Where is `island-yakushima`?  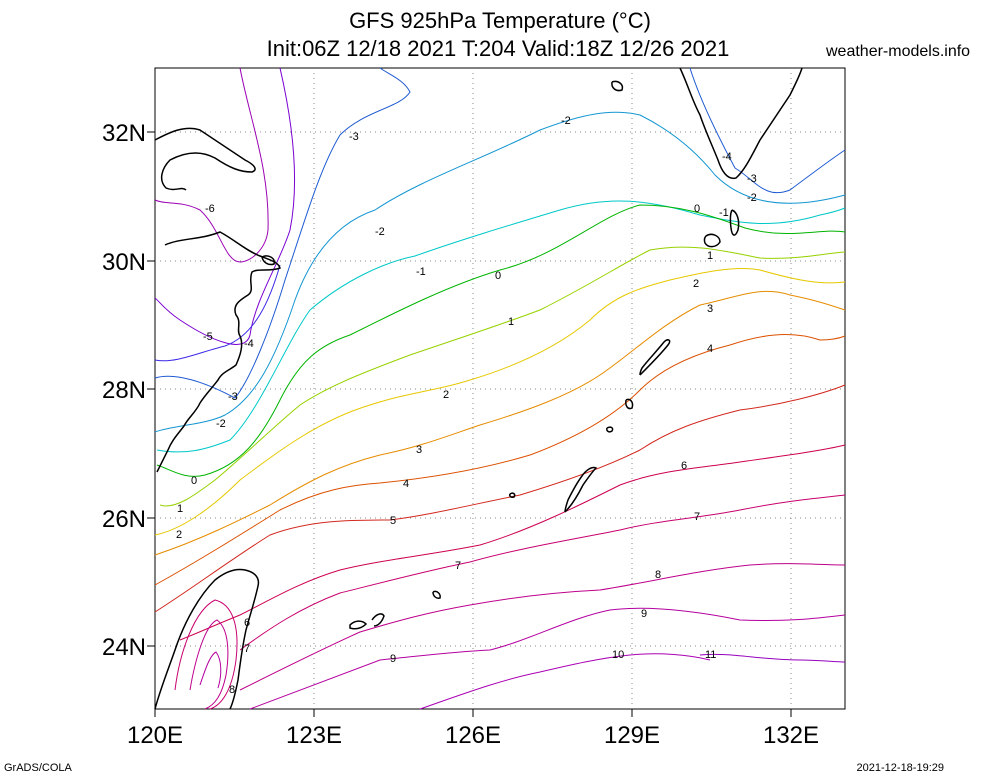 island-yakushima is located at coordinates (712, 240).